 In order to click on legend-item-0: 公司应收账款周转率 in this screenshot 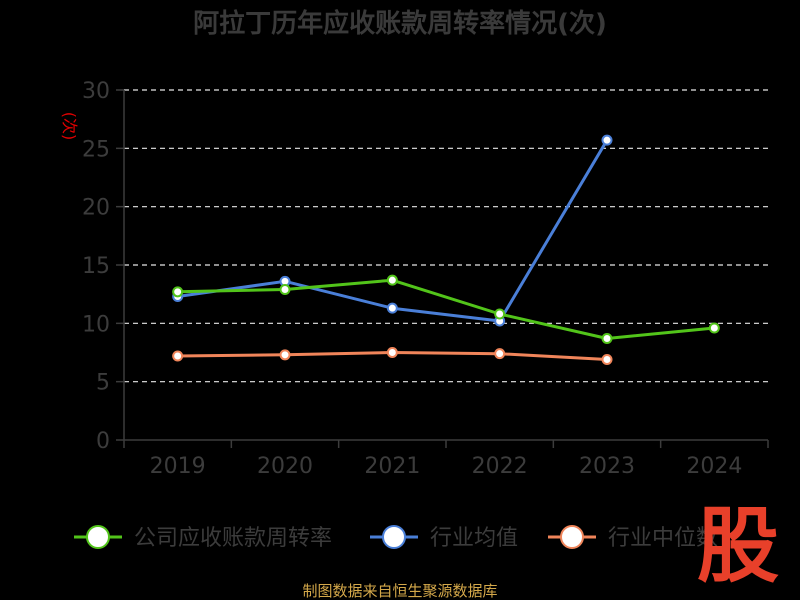, I will do `click(203, 538)`.